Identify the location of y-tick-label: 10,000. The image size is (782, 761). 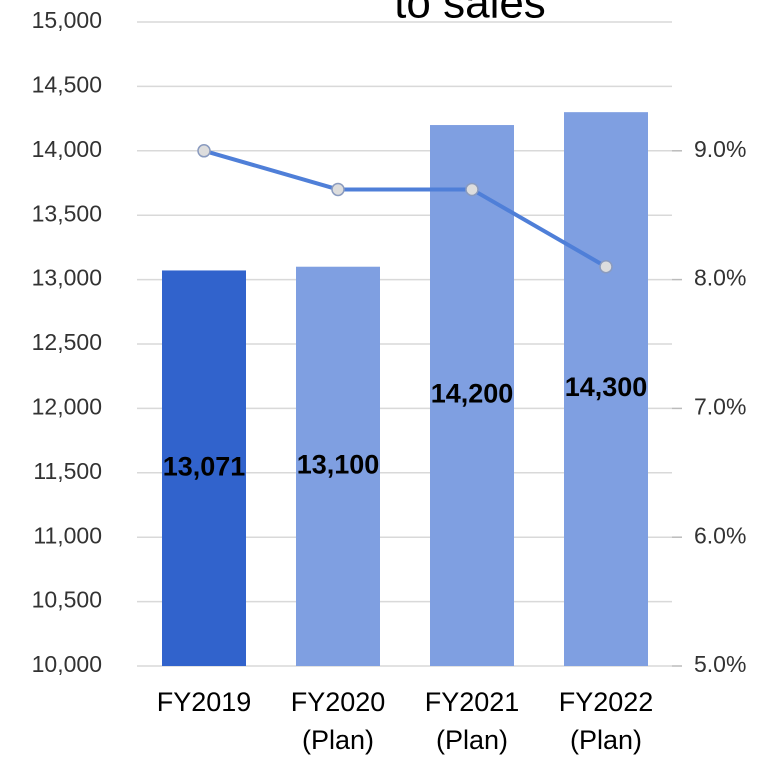
(67, 664).